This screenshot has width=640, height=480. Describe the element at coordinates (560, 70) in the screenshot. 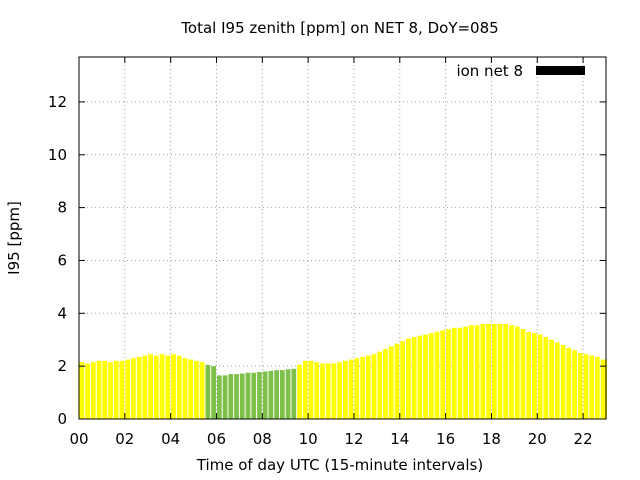

I see `legend-swatch` at that location.